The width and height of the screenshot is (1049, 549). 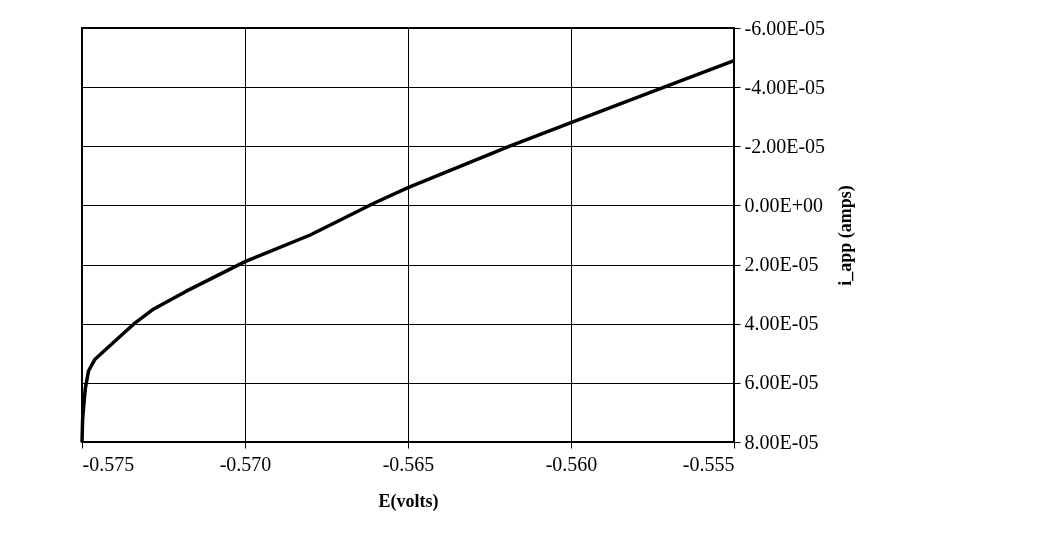 What do you see at coordinates (108, 463) in the screenshot?
I see `x-tick-label: -0.575` at bounding box center [108, 463].